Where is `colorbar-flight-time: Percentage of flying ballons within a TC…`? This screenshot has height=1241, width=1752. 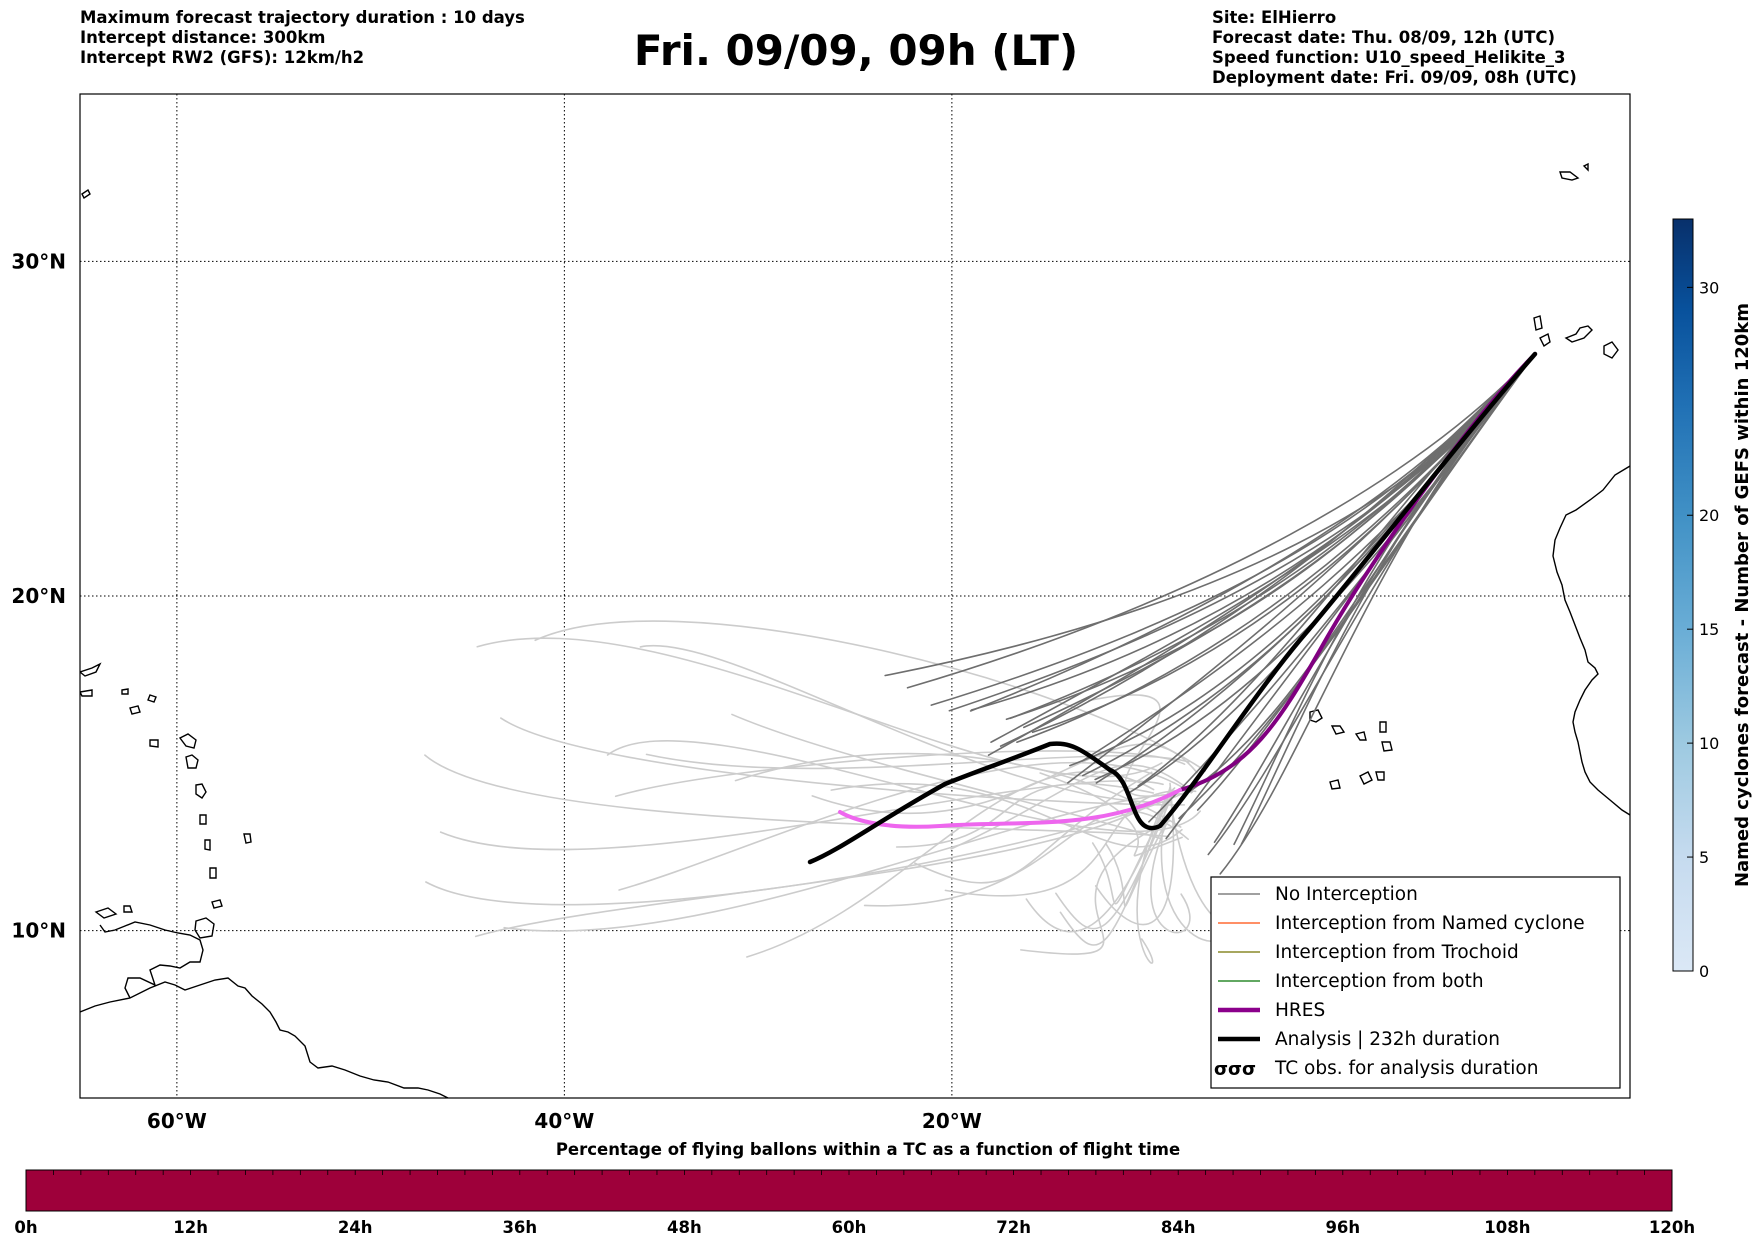 colorbar-flight-time: Percentage of flying ballons within a TC… is located at coordinates (854, 1188).